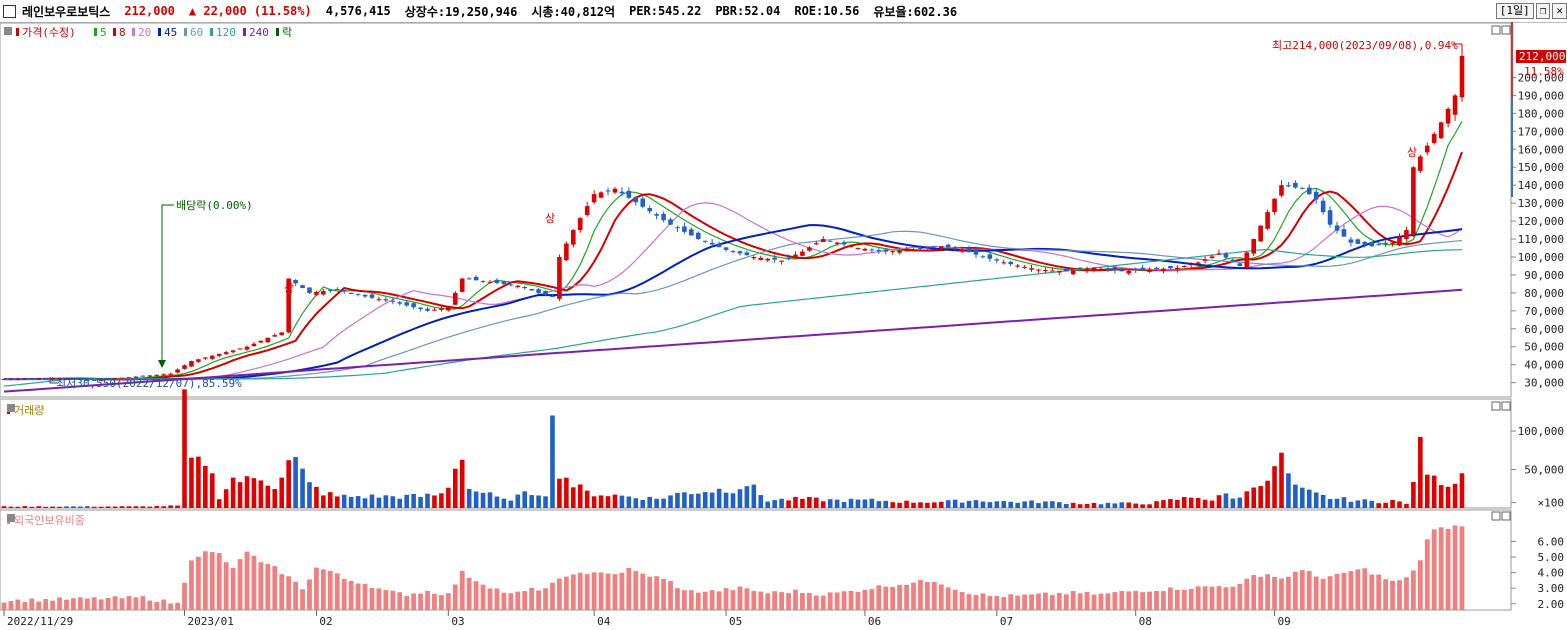  Describe the element at coordinates (1501, 516) in the screenshot. I see `foreign-panel-buttons` at that location.